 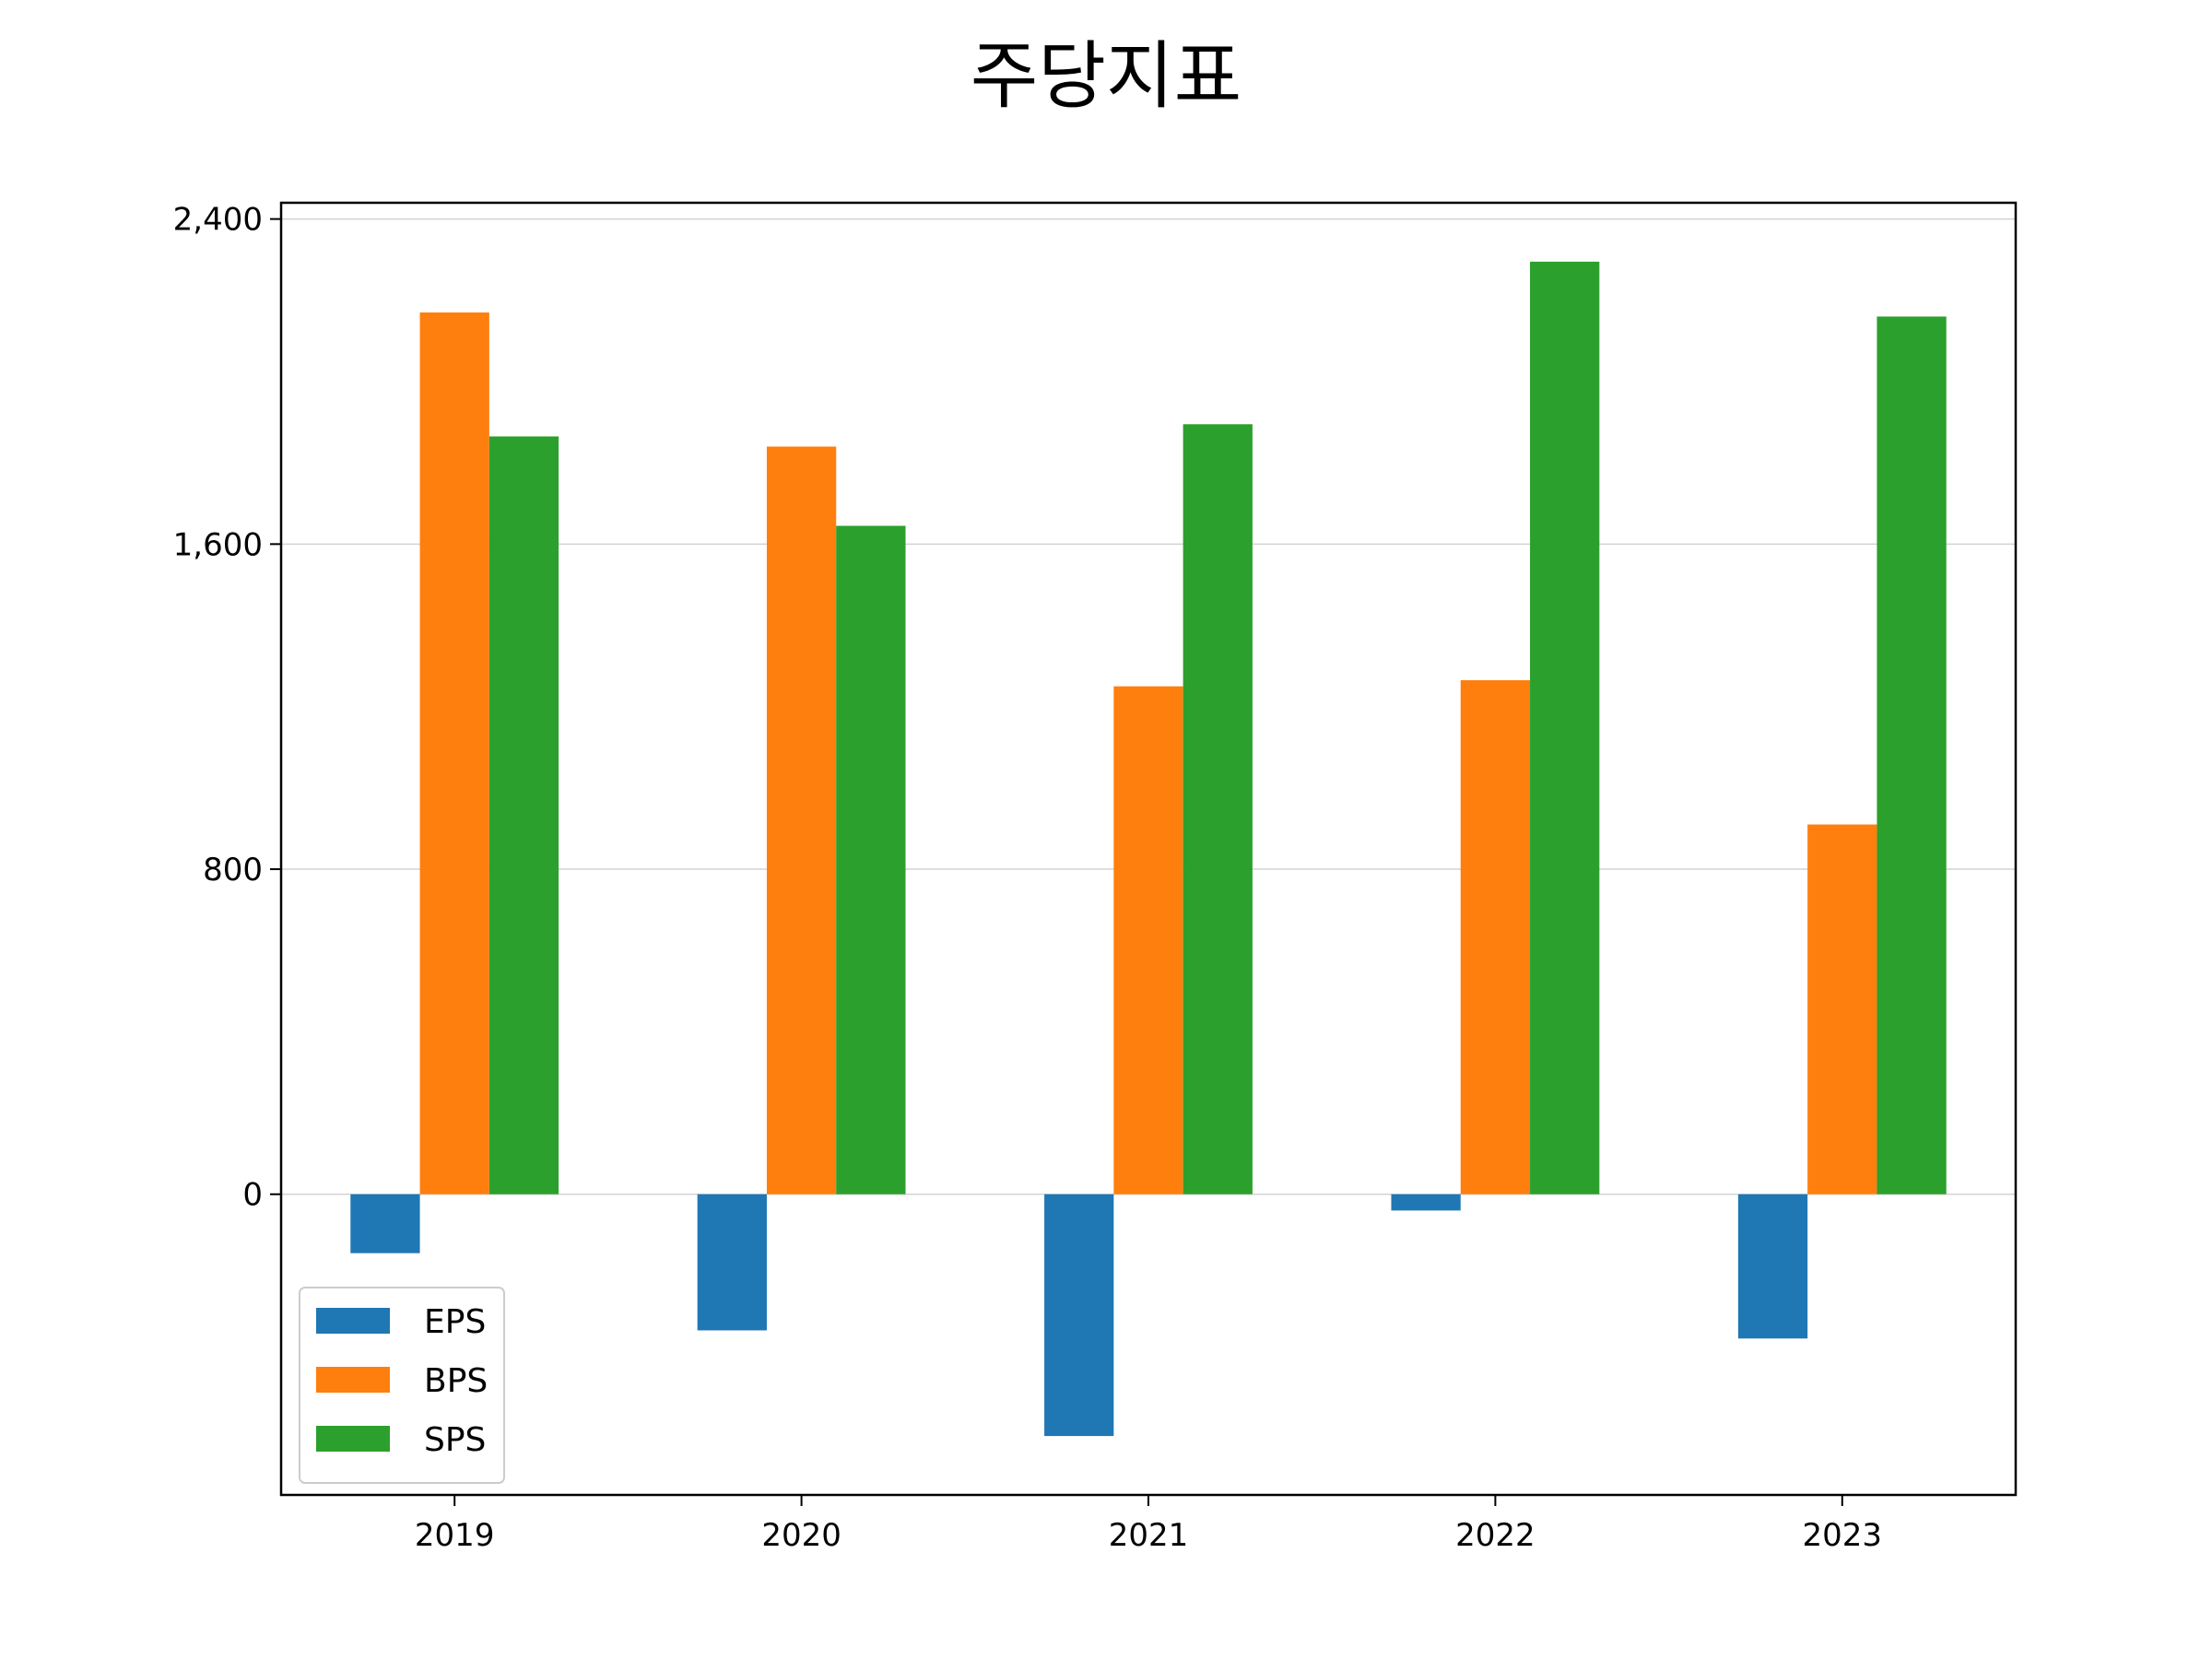 I want to click on legend-label-sps: SPS, so click(x=455, y=1440).